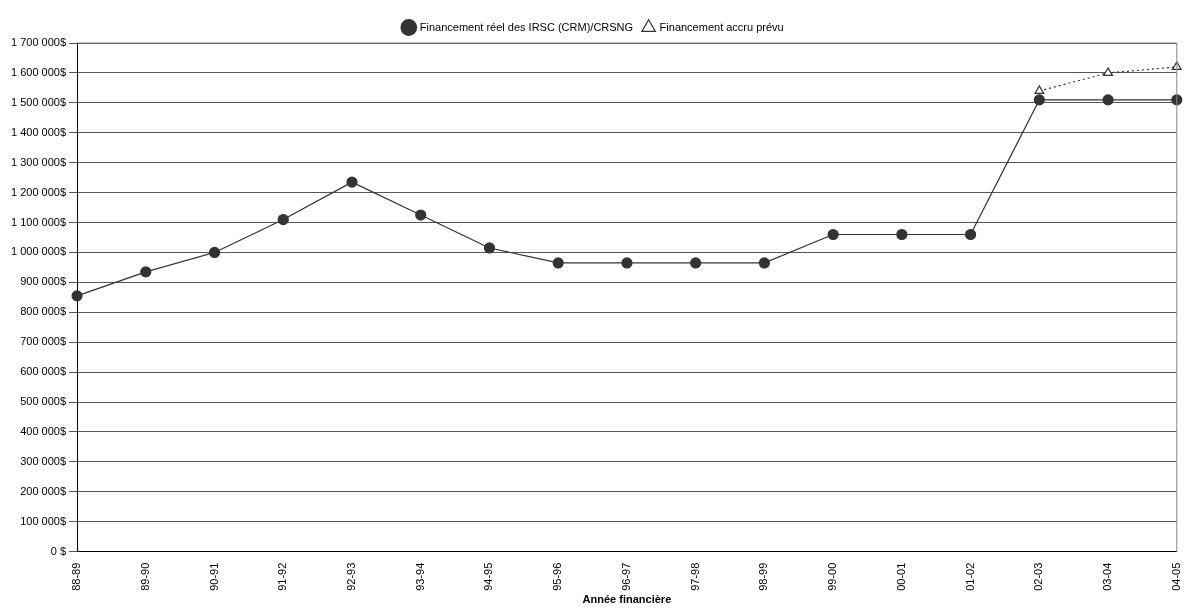  Describe the element at coordinates (763, 576) in the screenshot. I see `x-tick-label: 98-99` at that location.